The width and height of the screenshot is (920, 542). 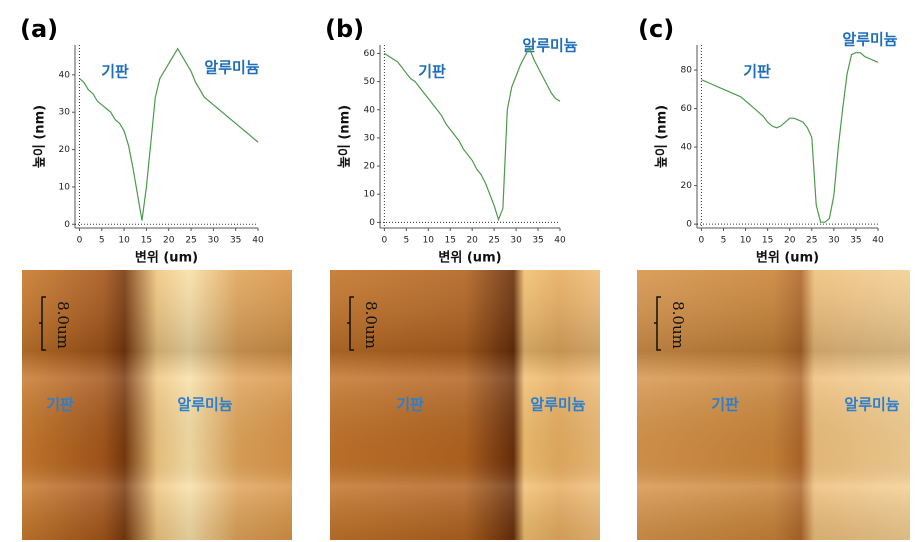 I want to click on panel-label: (a), so click(x=39, y=29).